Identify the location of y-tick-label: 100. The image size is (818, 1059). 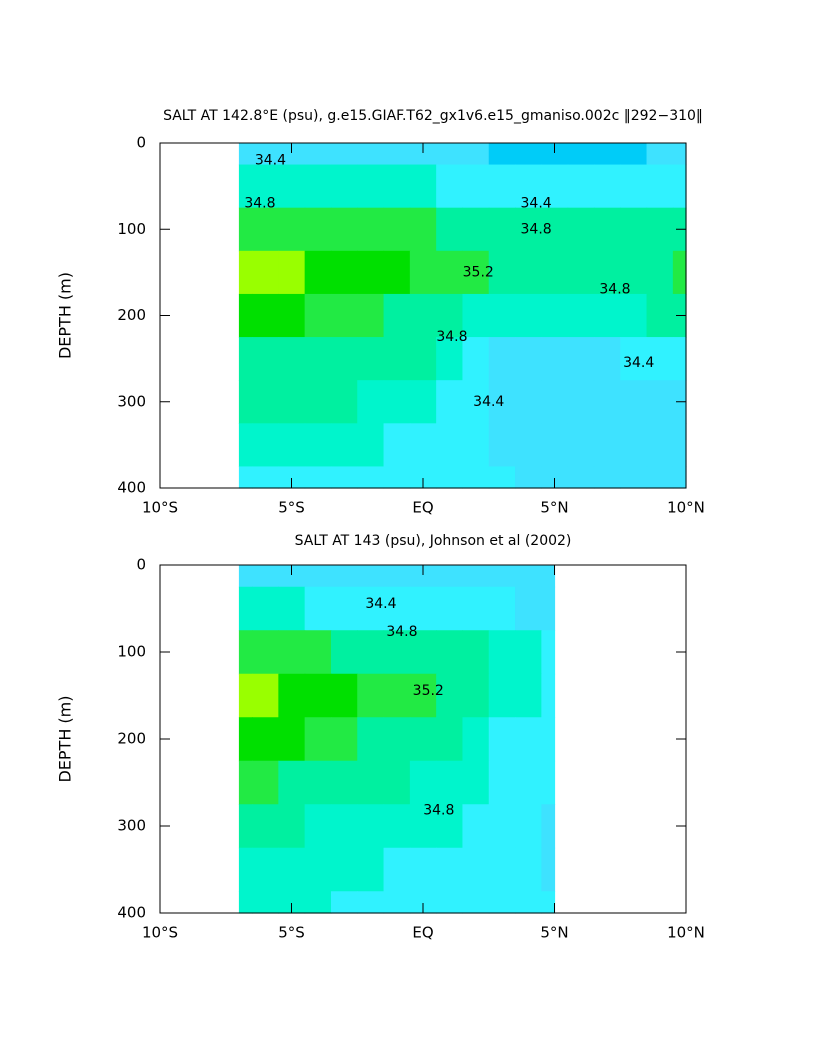
(131, 229).